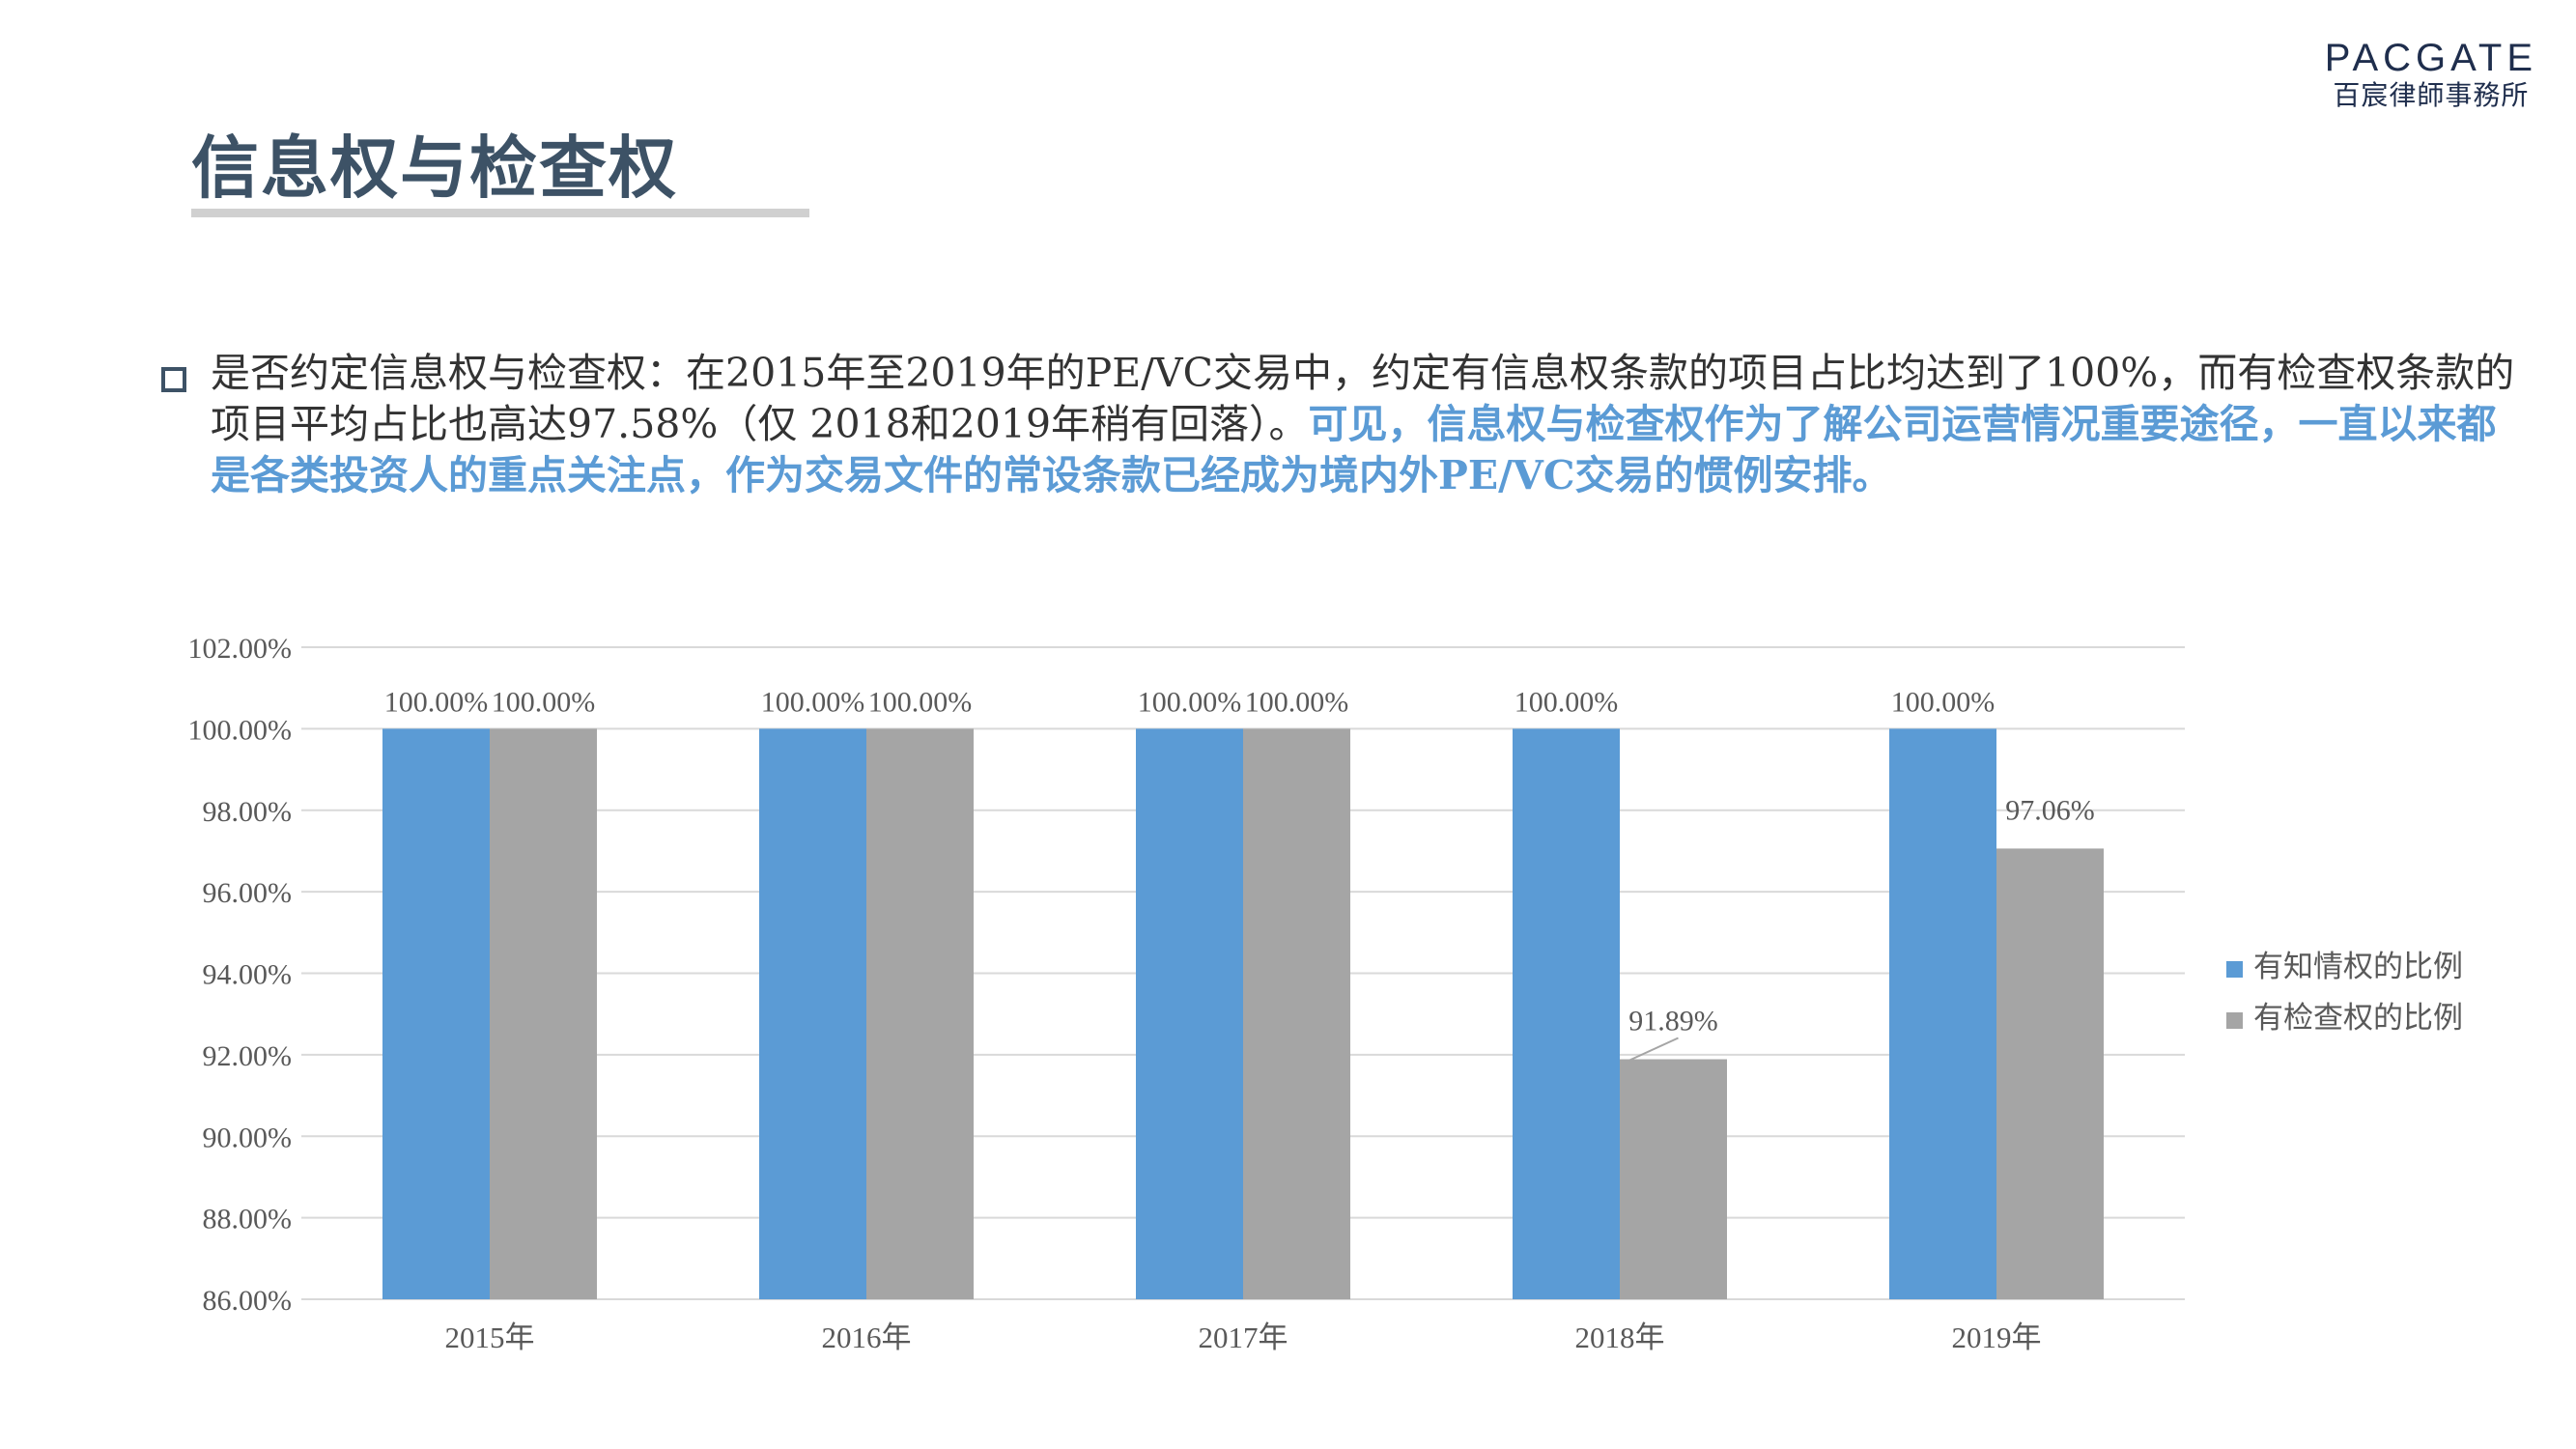 The height and width of the screenshot is (1449, 2576). I want to click on y-tick-label: 100.00%, so click(240, 730).